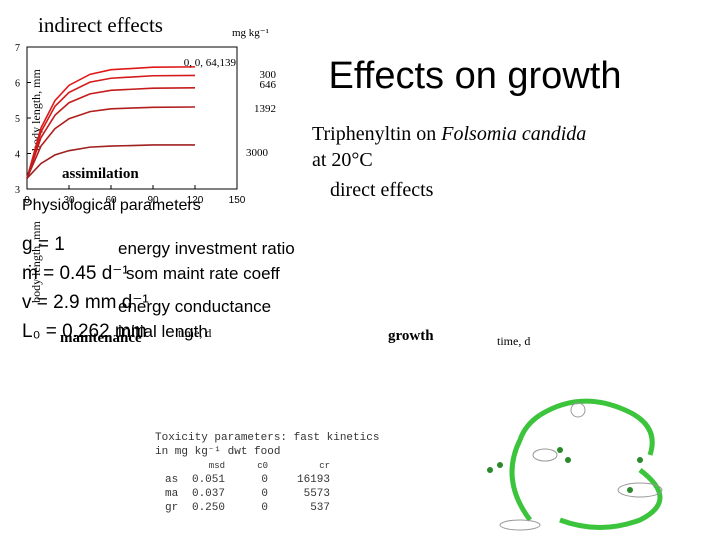 The width and height of the screenshot is (720, 540). What do you see at coordinates (153, 200) in the screenshot?
I see `x-tick-label: 90` at bounding box center [153, 200].